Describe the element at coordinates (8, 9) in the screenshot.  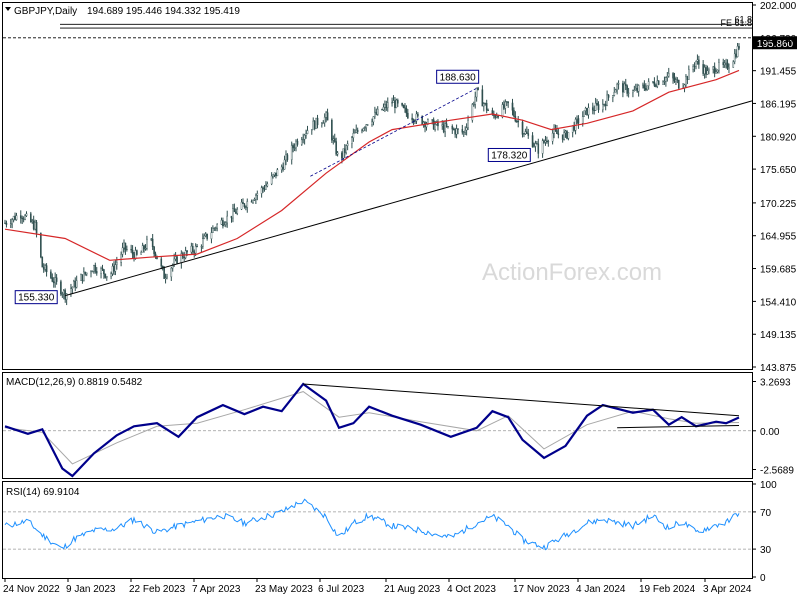
I see `dropdown-arrow-icon` at that location.